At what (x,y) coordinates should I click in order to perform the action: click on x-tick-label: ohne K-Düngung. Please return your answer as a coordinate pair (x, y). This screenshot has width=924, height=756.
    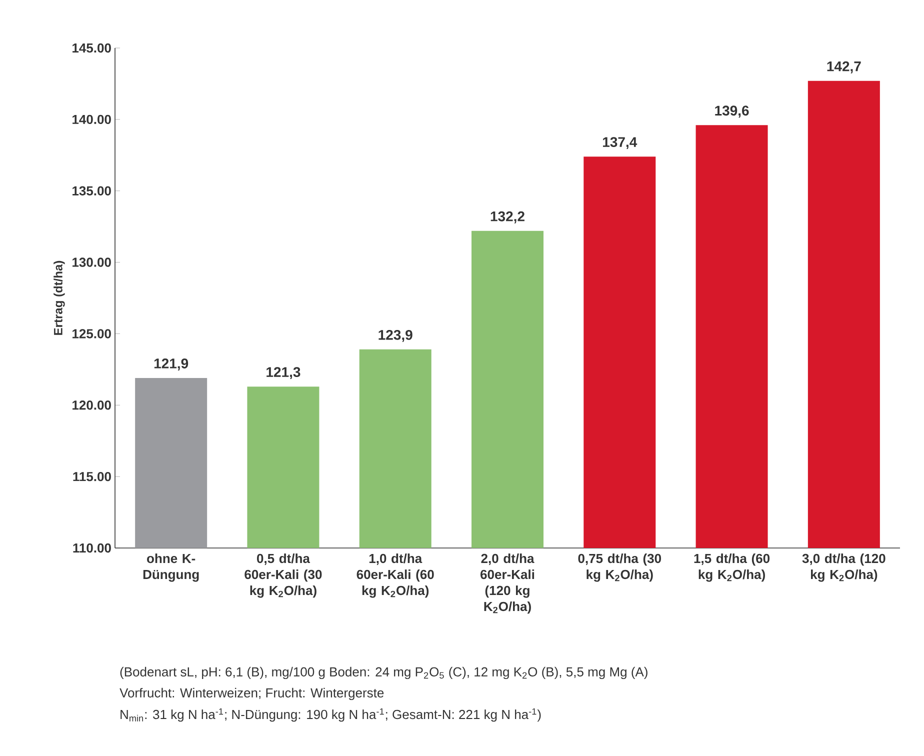
    Looking at the image, I should click on (171, 568).